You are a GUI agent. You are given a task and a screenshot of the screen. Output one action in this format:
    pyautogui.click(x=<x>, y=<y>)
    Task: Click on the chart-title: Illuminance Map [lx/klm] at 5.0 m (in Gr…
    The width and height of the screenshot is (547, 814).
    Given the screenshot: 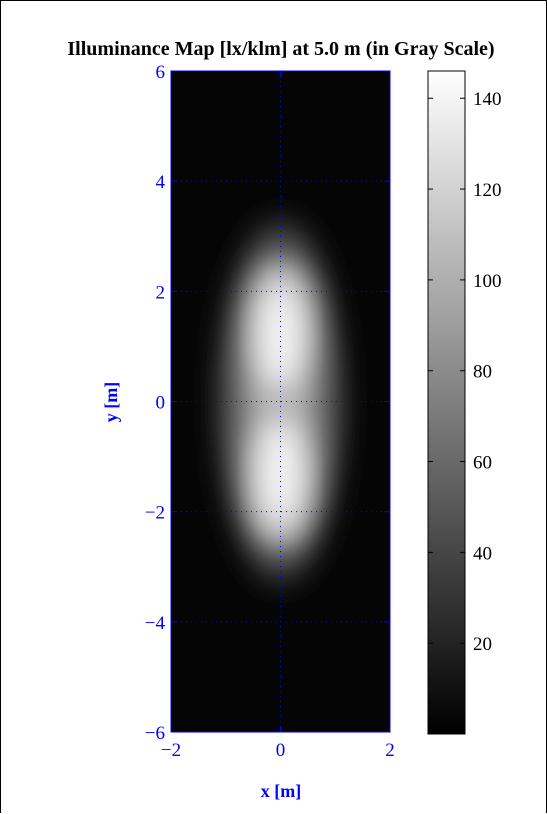 What is the action you would take?
    pyautogui.click(x=280, y=49)
    